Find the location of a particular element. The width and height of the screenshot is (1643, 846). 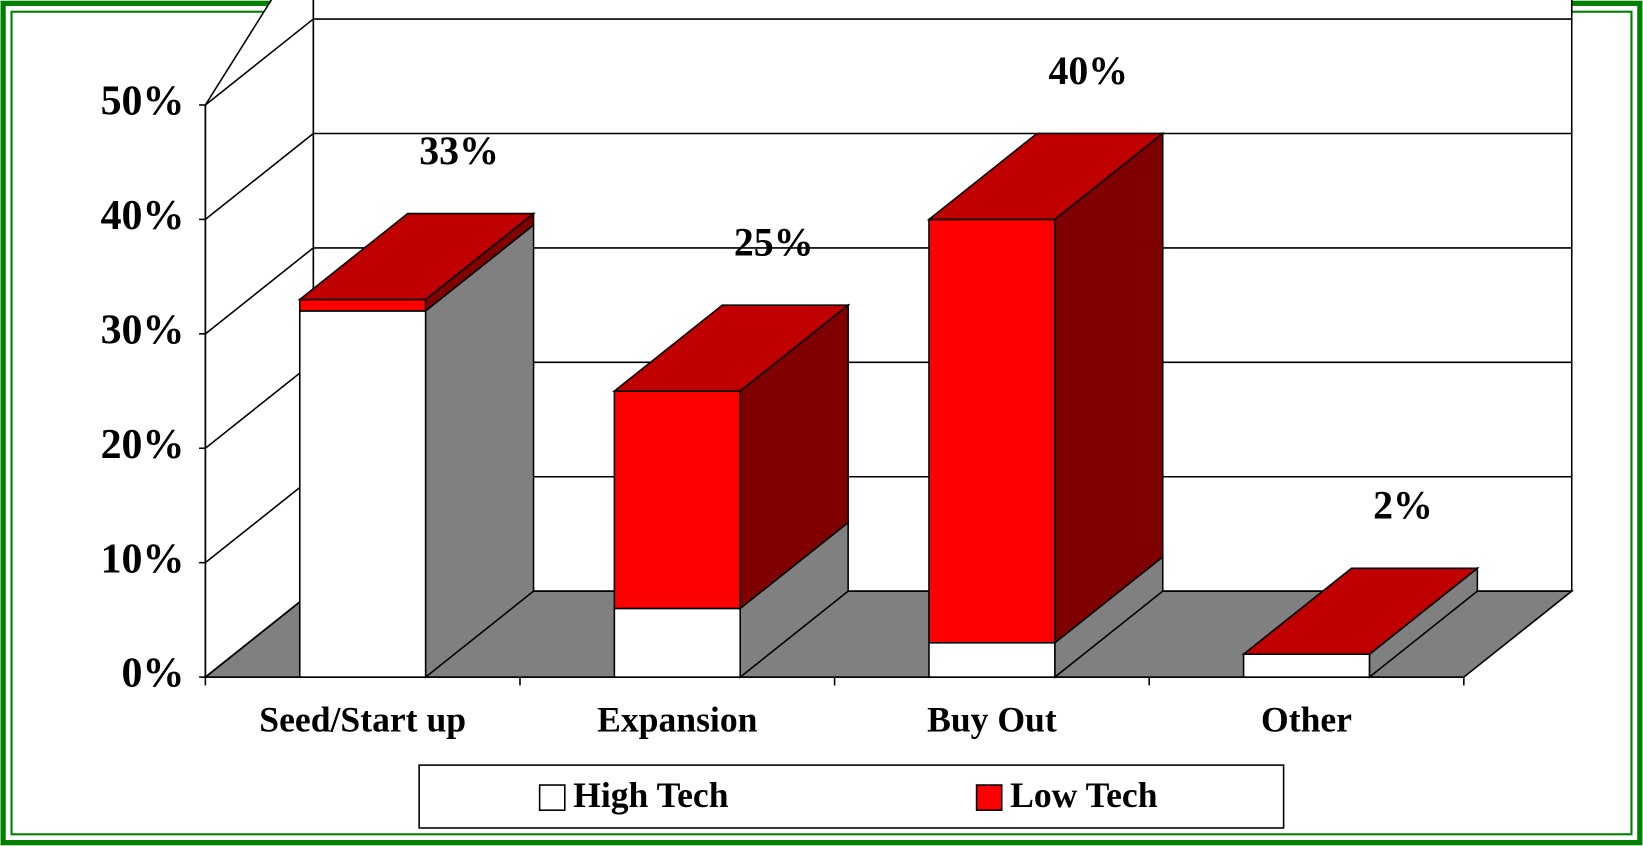

total-label: 2% is located at coordinates (1403, 506).